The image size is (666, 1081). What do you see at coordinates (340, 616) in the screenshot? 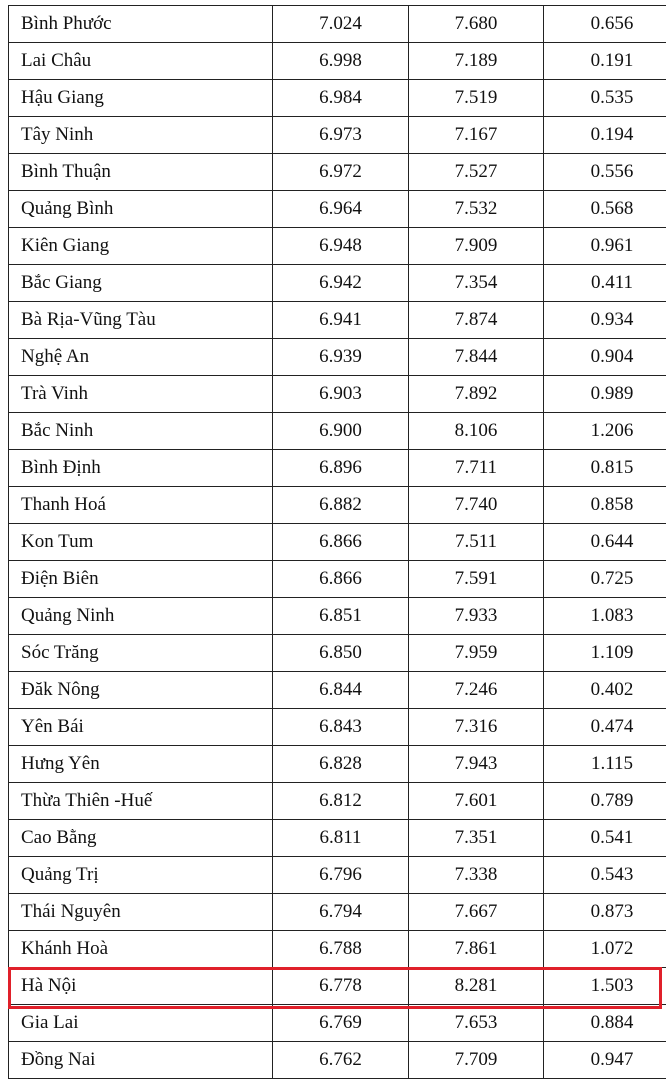
I see `value-cell-1: 6.851` at bounding box center [340, 616].